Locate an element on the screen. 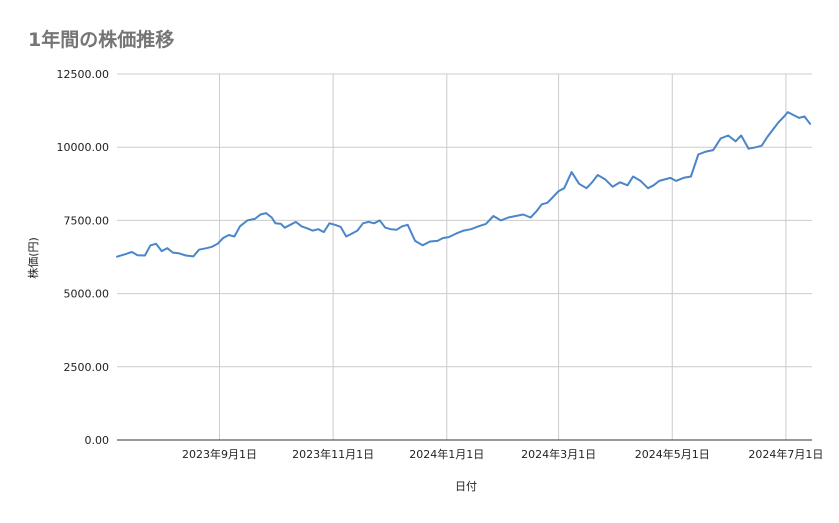 The width and height of the screenshot is (839, 523). y-tick-label: 10000.00 is located at coordinates (83, 147).